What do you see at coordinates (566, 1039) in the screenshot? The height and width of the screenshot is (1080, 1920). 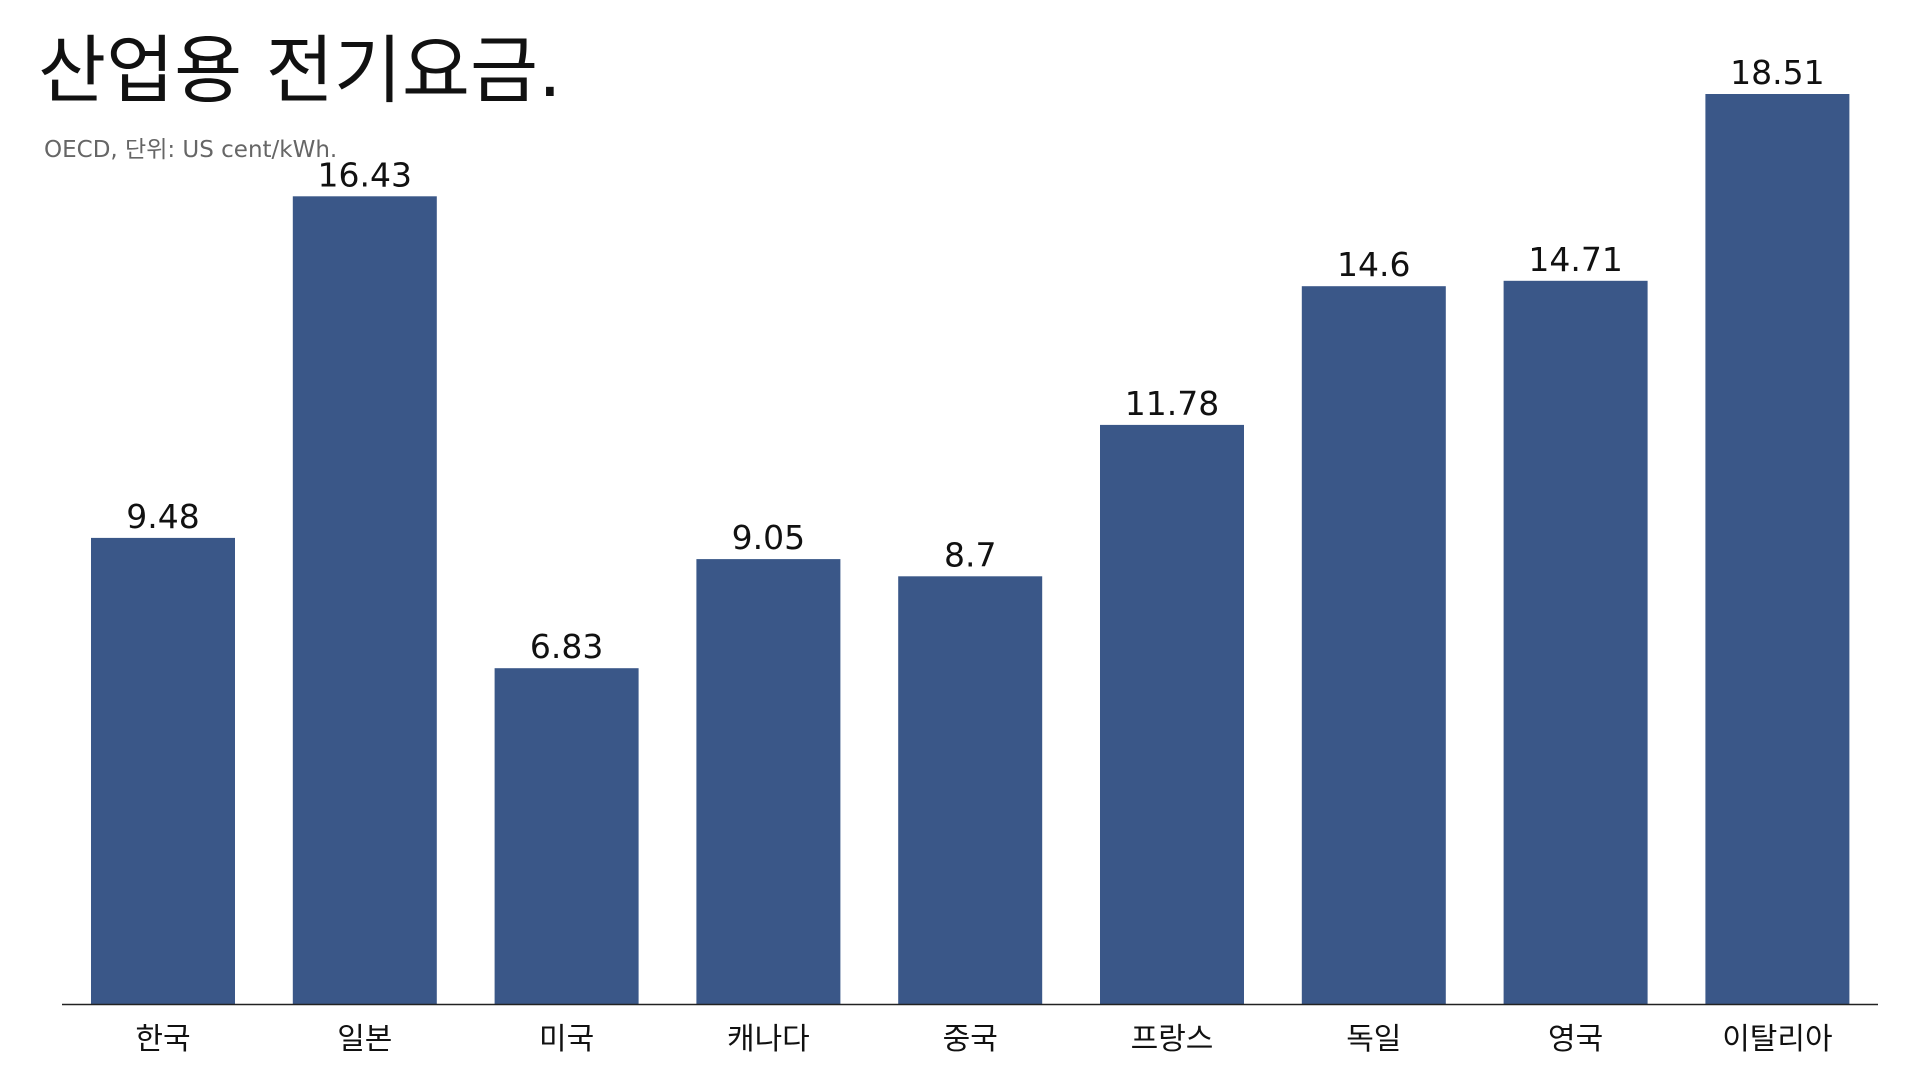 I see `category-label-2: 미국` at bounding box center [566, 1039].